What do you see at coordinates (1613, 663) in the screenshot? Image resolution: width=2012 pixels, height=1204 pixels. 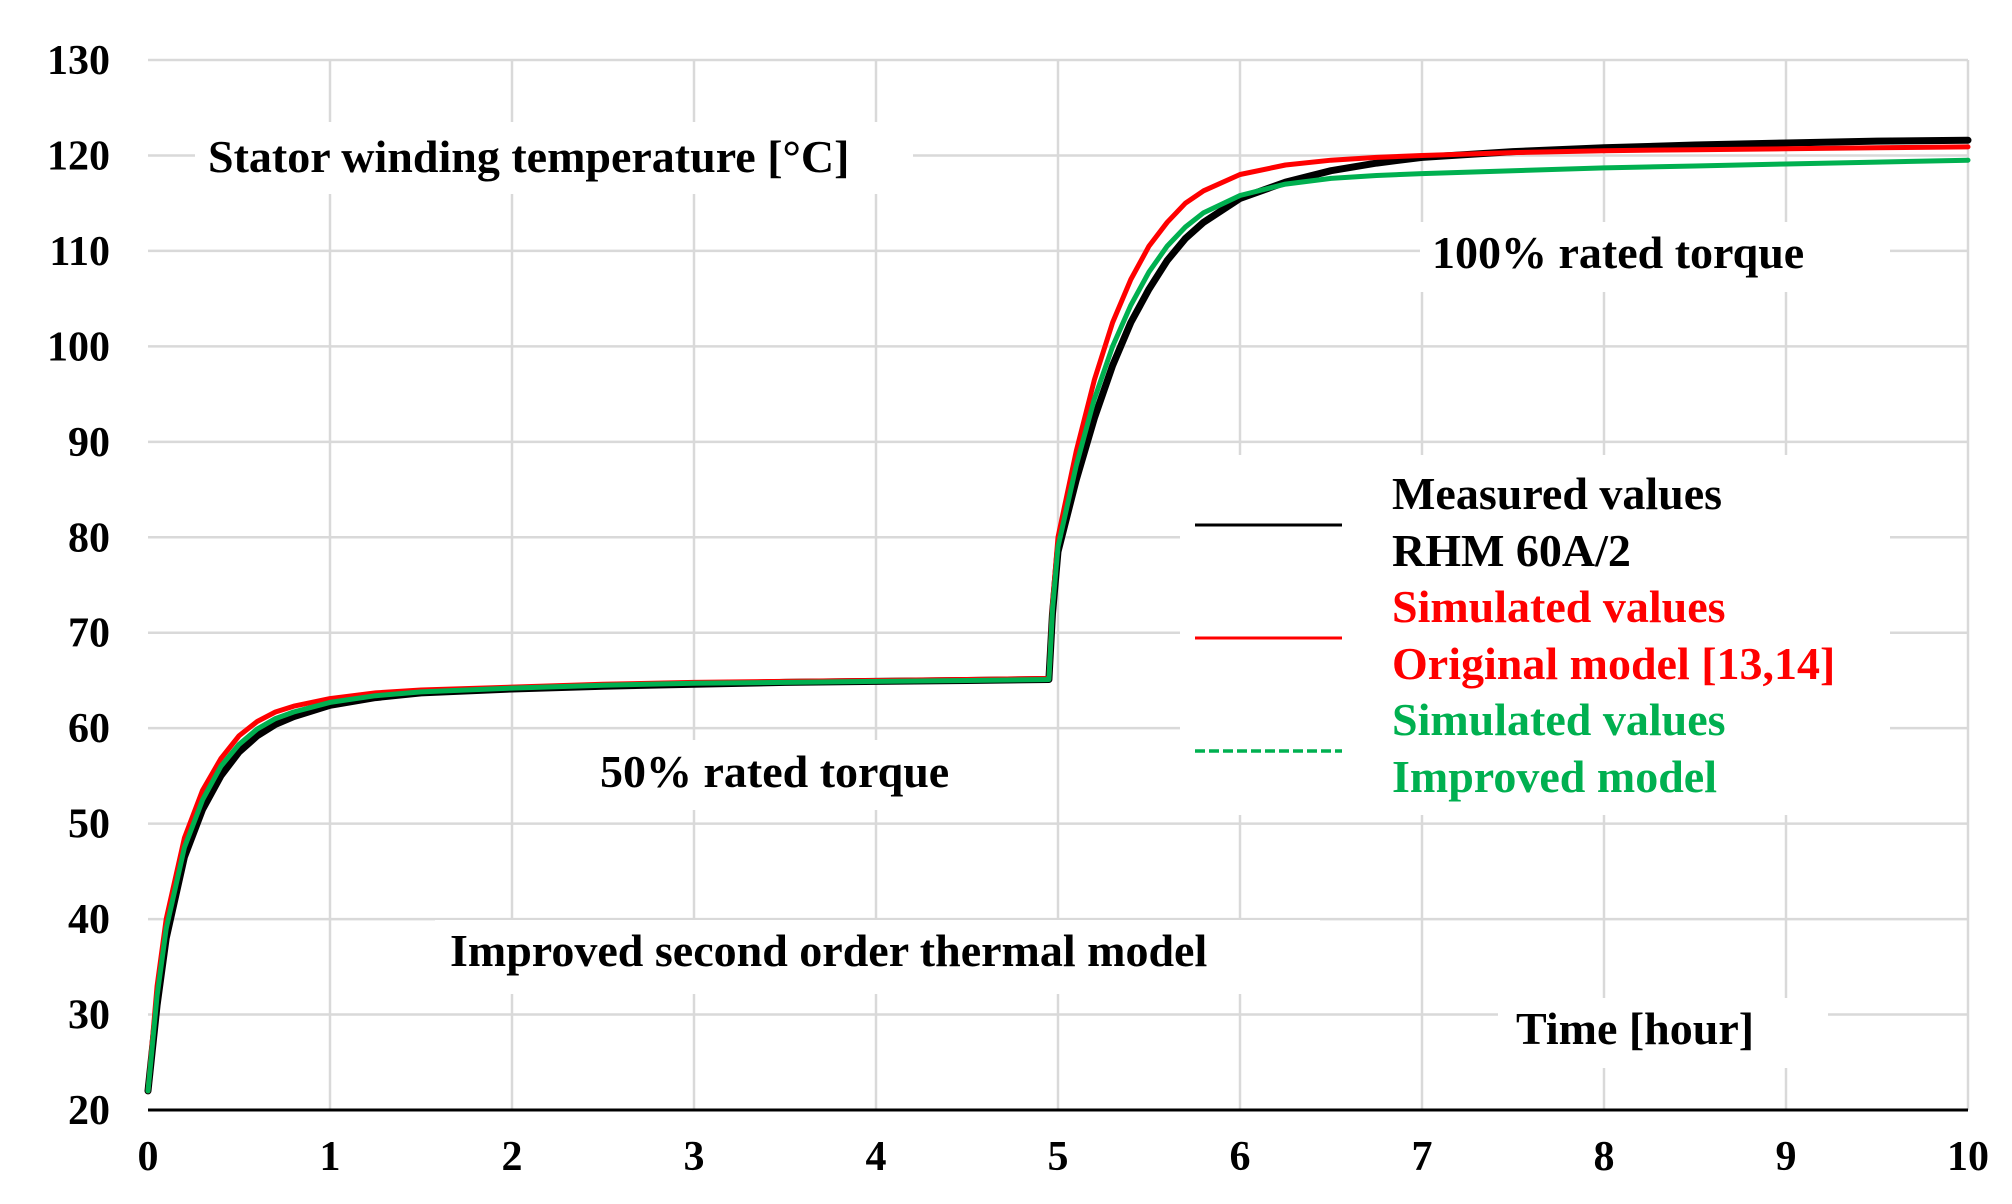 I see `legend-label-2-2: Original model [13,14]` at bounding box center [1613, 663].